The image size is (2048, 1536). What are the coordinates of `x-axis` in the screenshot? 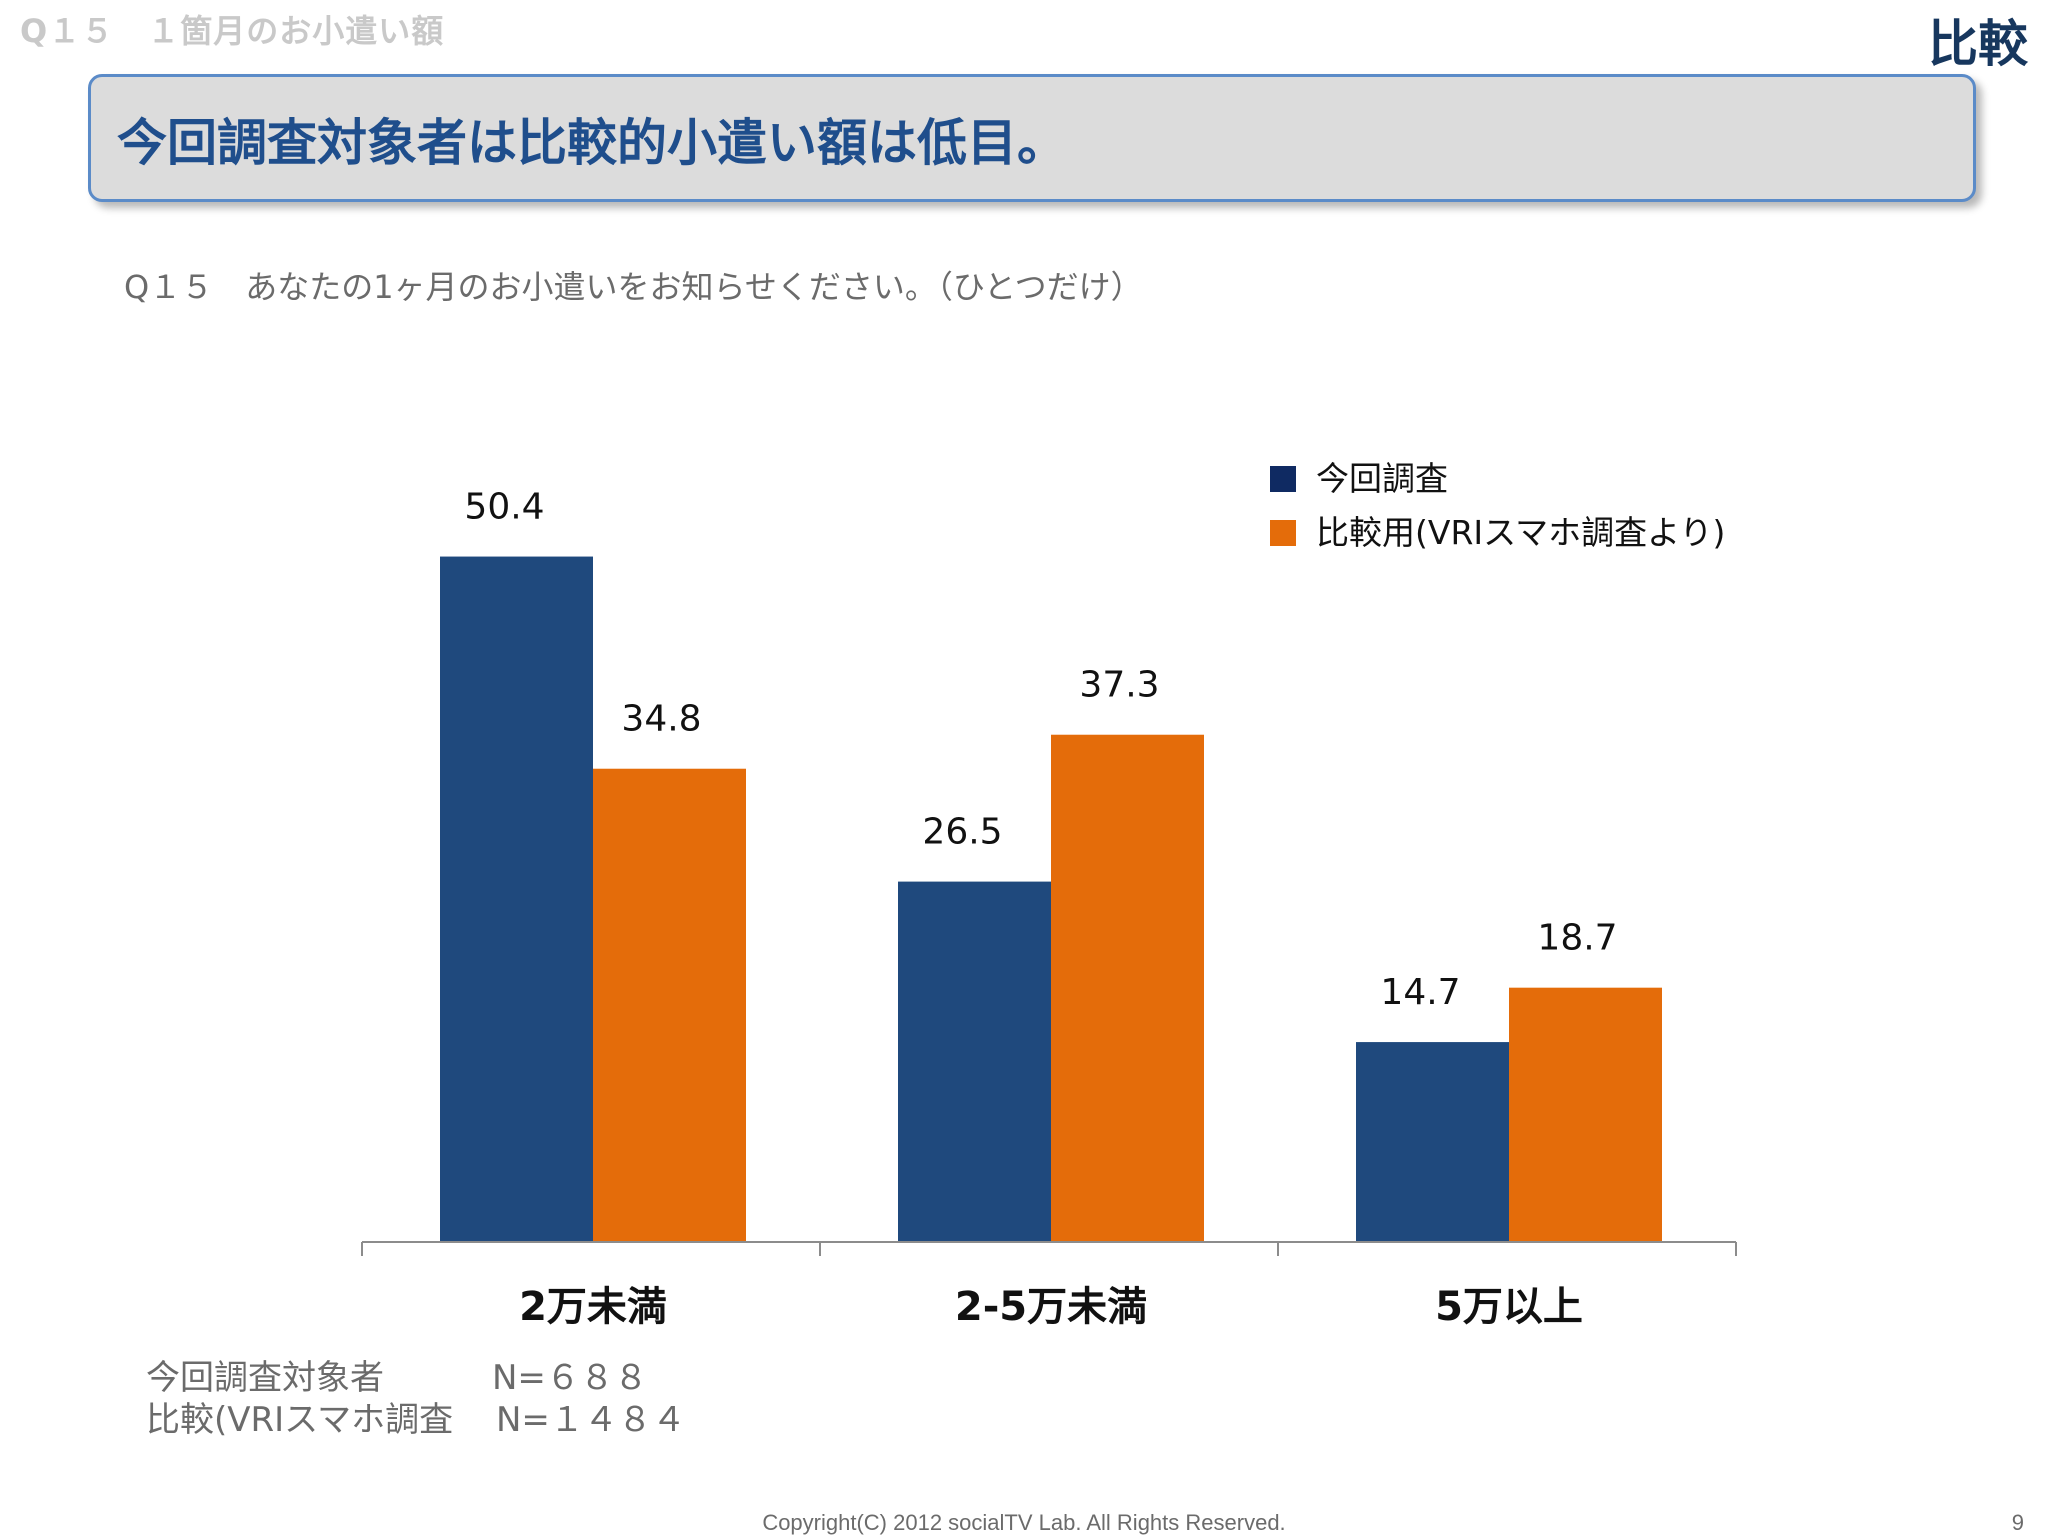 It's located at (1049, 1248).